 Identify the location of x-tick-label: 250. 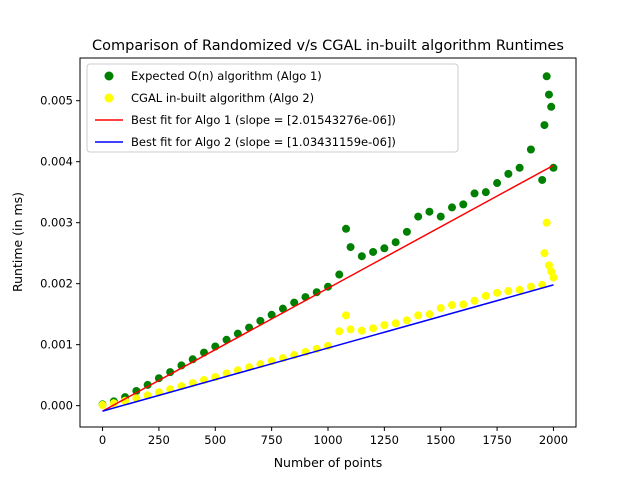
(159, 440).